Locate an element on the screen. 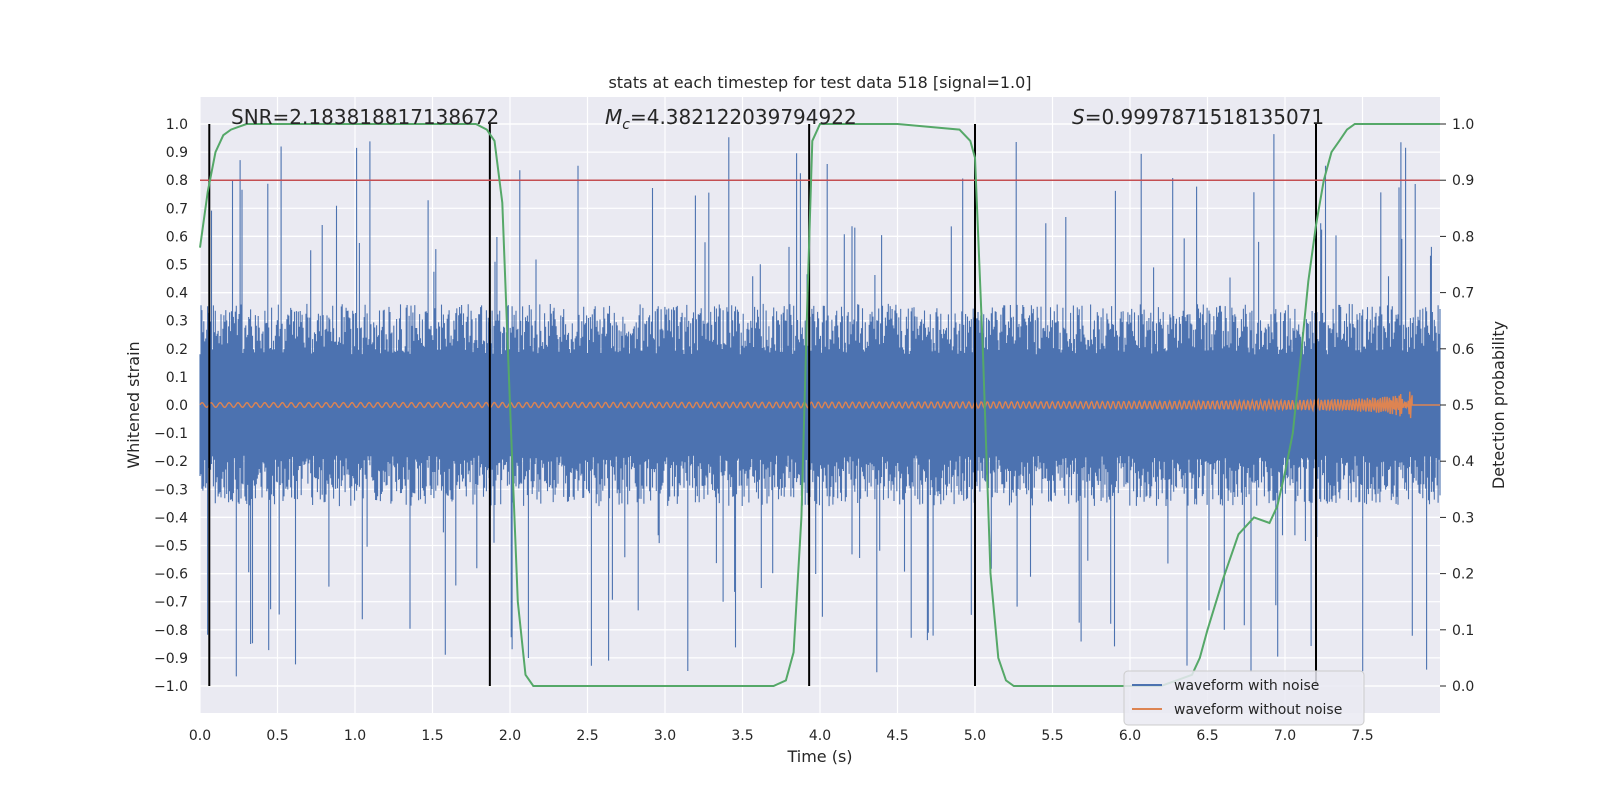 This screenshot has width=1600, height=800. legend-label-clean: waveform without noise is located at coordinates (1258, 710).